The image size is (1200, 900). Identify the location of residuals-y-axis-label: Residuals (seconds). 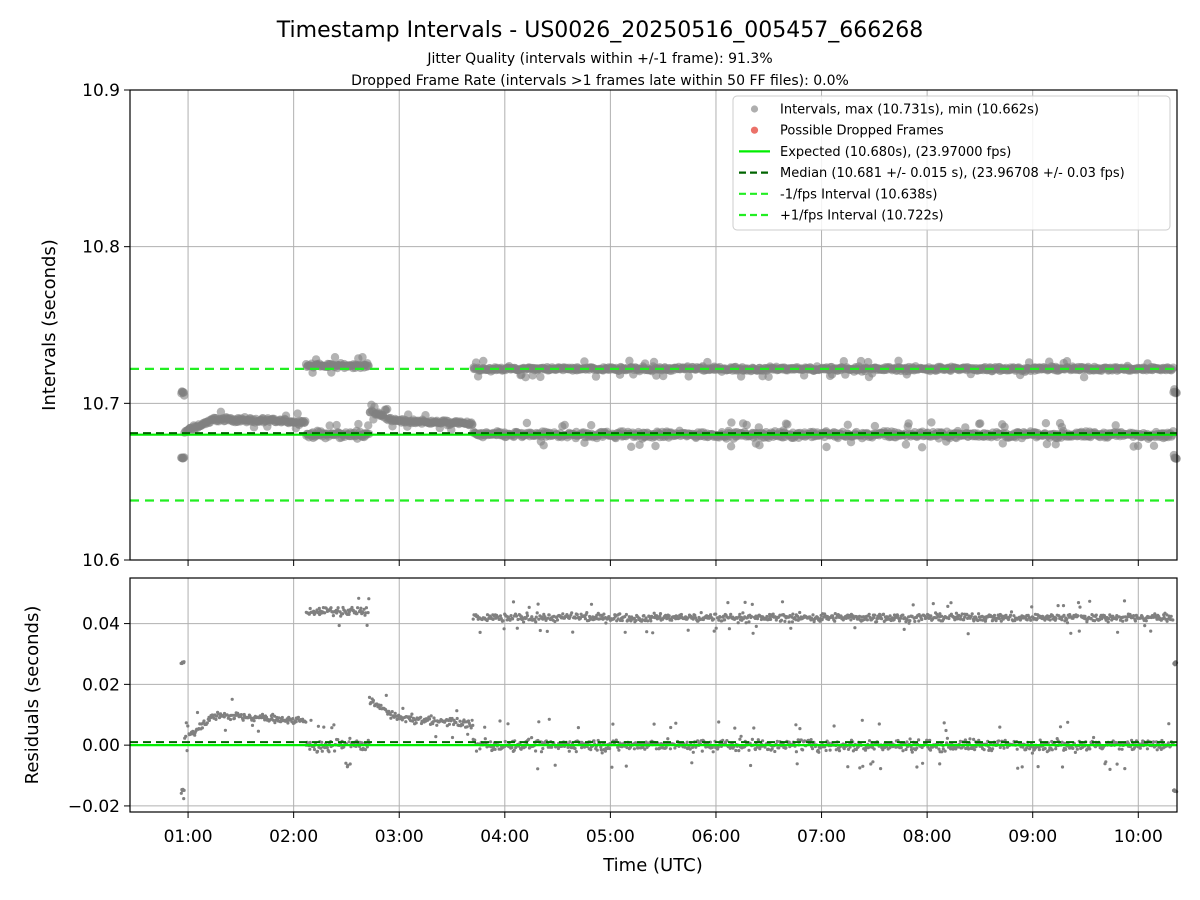
(32, 695).